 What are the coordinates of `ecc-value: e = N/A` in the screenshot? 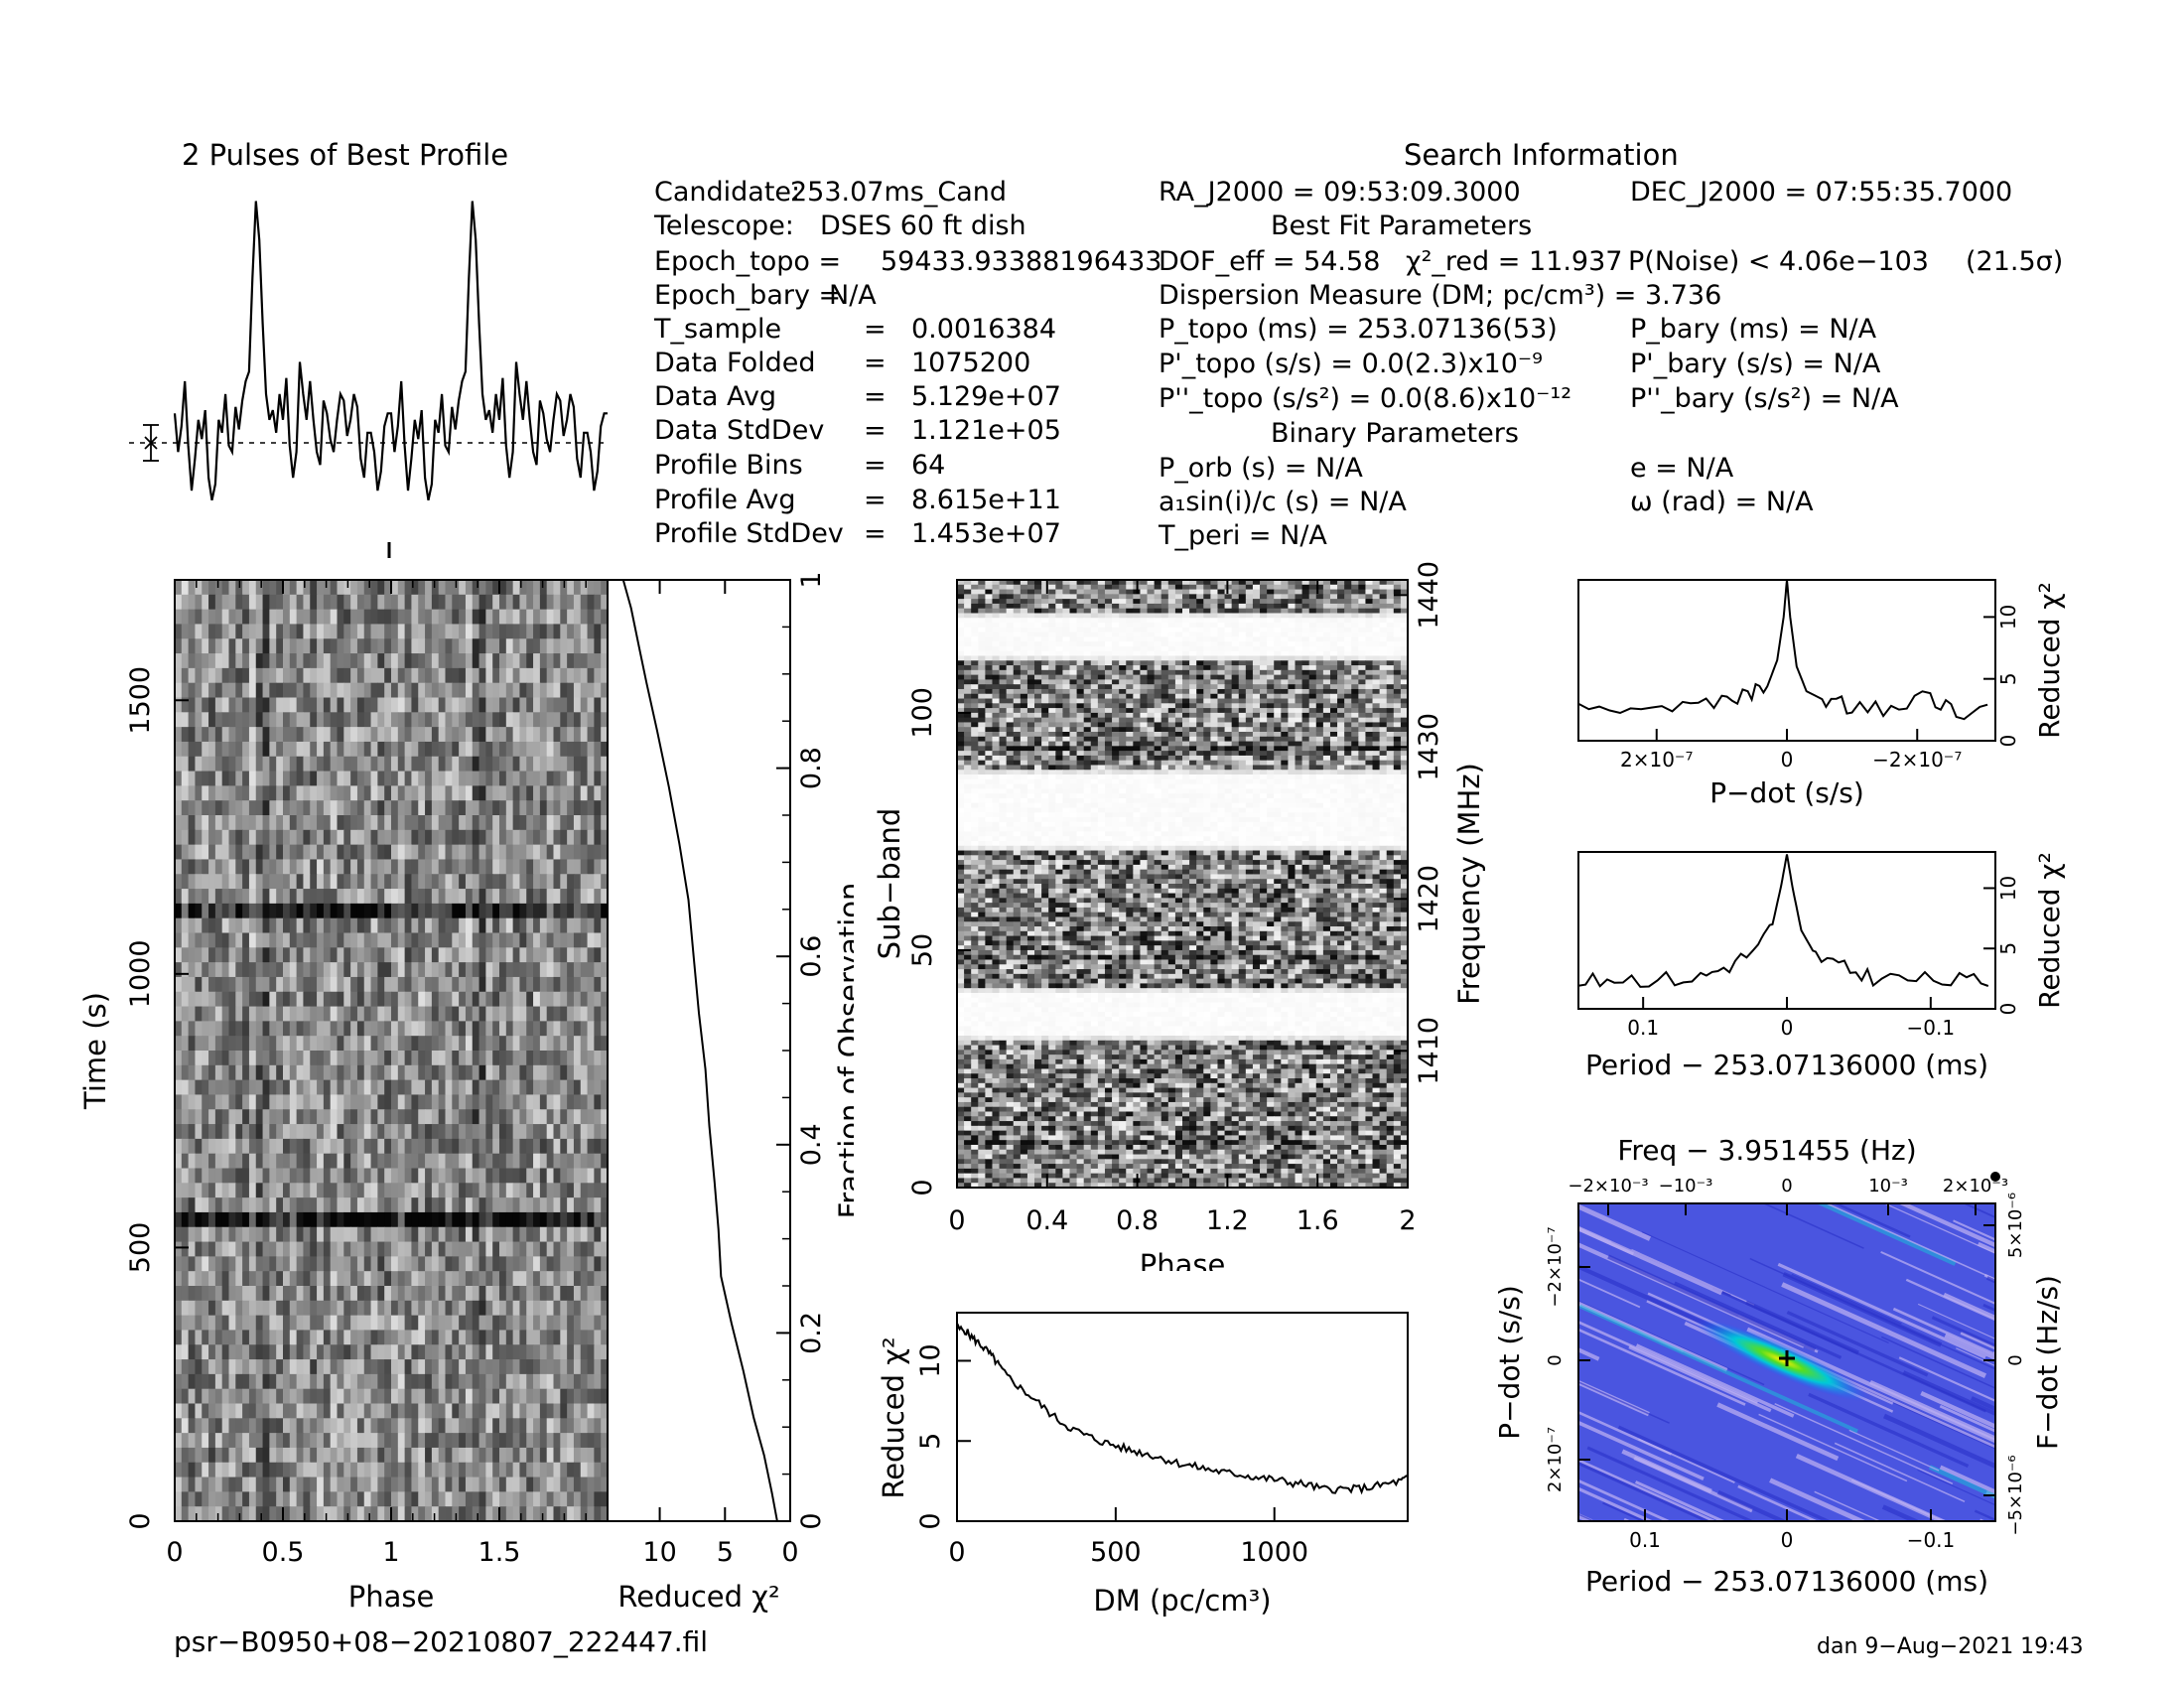 It's located at (1682, 468).